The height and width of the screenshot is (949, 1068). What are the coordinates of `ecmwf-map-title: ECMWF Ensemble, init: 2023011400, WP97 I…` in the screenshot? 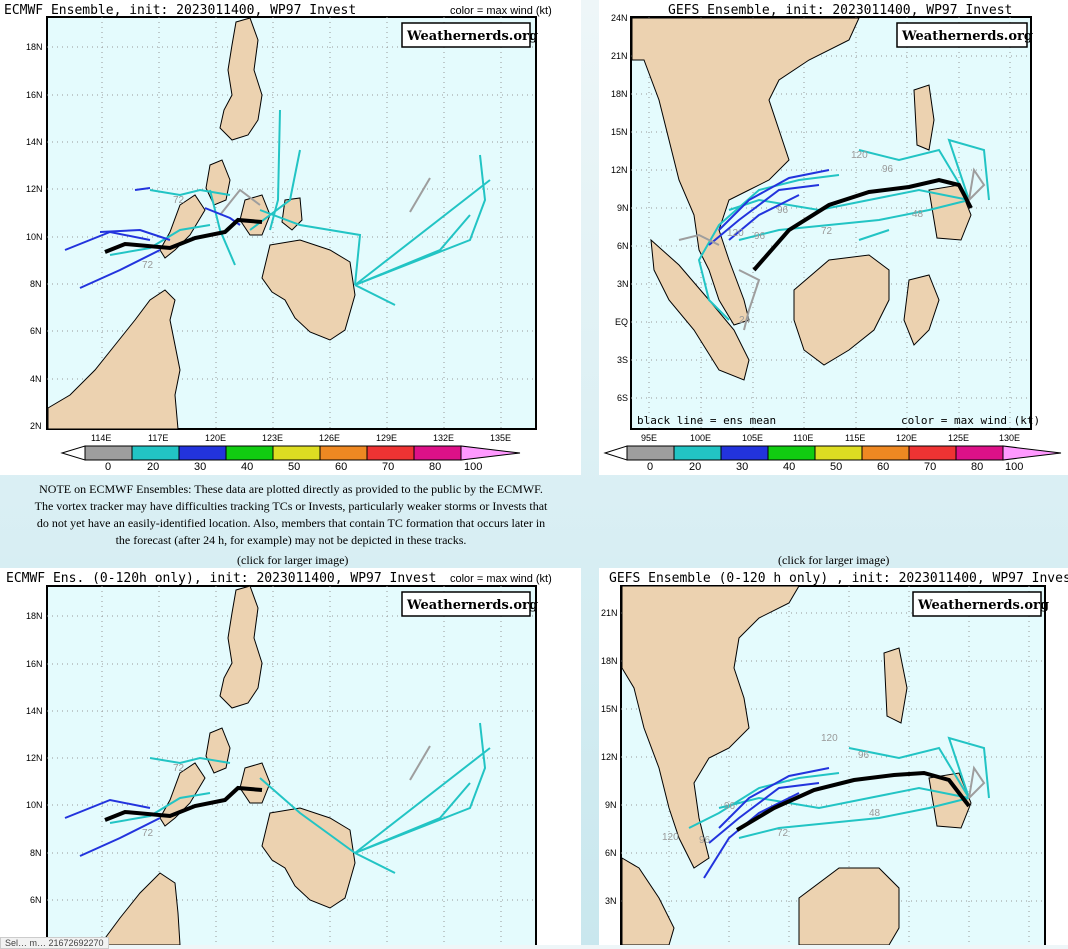 It's located at (180, 10).